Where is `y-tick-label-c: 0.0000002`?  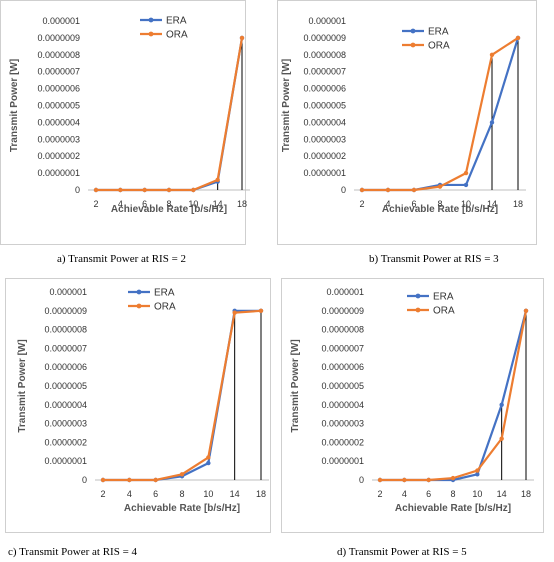 y-tick-label-c: 0.0000002 is located at coordinates (65, 442).